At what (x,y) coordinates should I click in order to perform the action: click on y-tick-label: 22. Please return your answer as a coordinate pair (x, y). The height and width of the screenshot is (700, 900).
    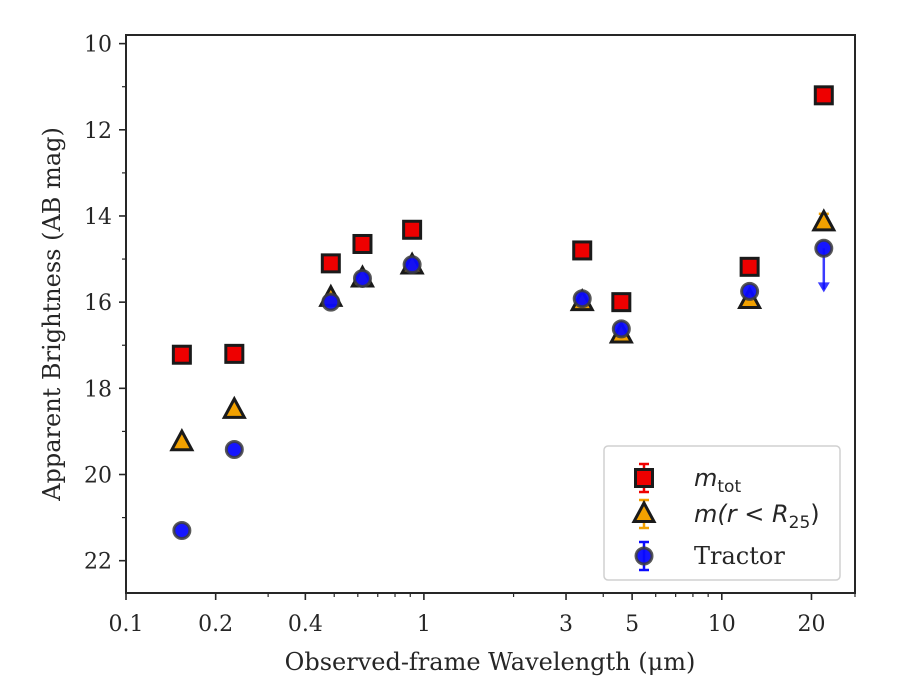
    Looking at the image, I should click on (98, 562).